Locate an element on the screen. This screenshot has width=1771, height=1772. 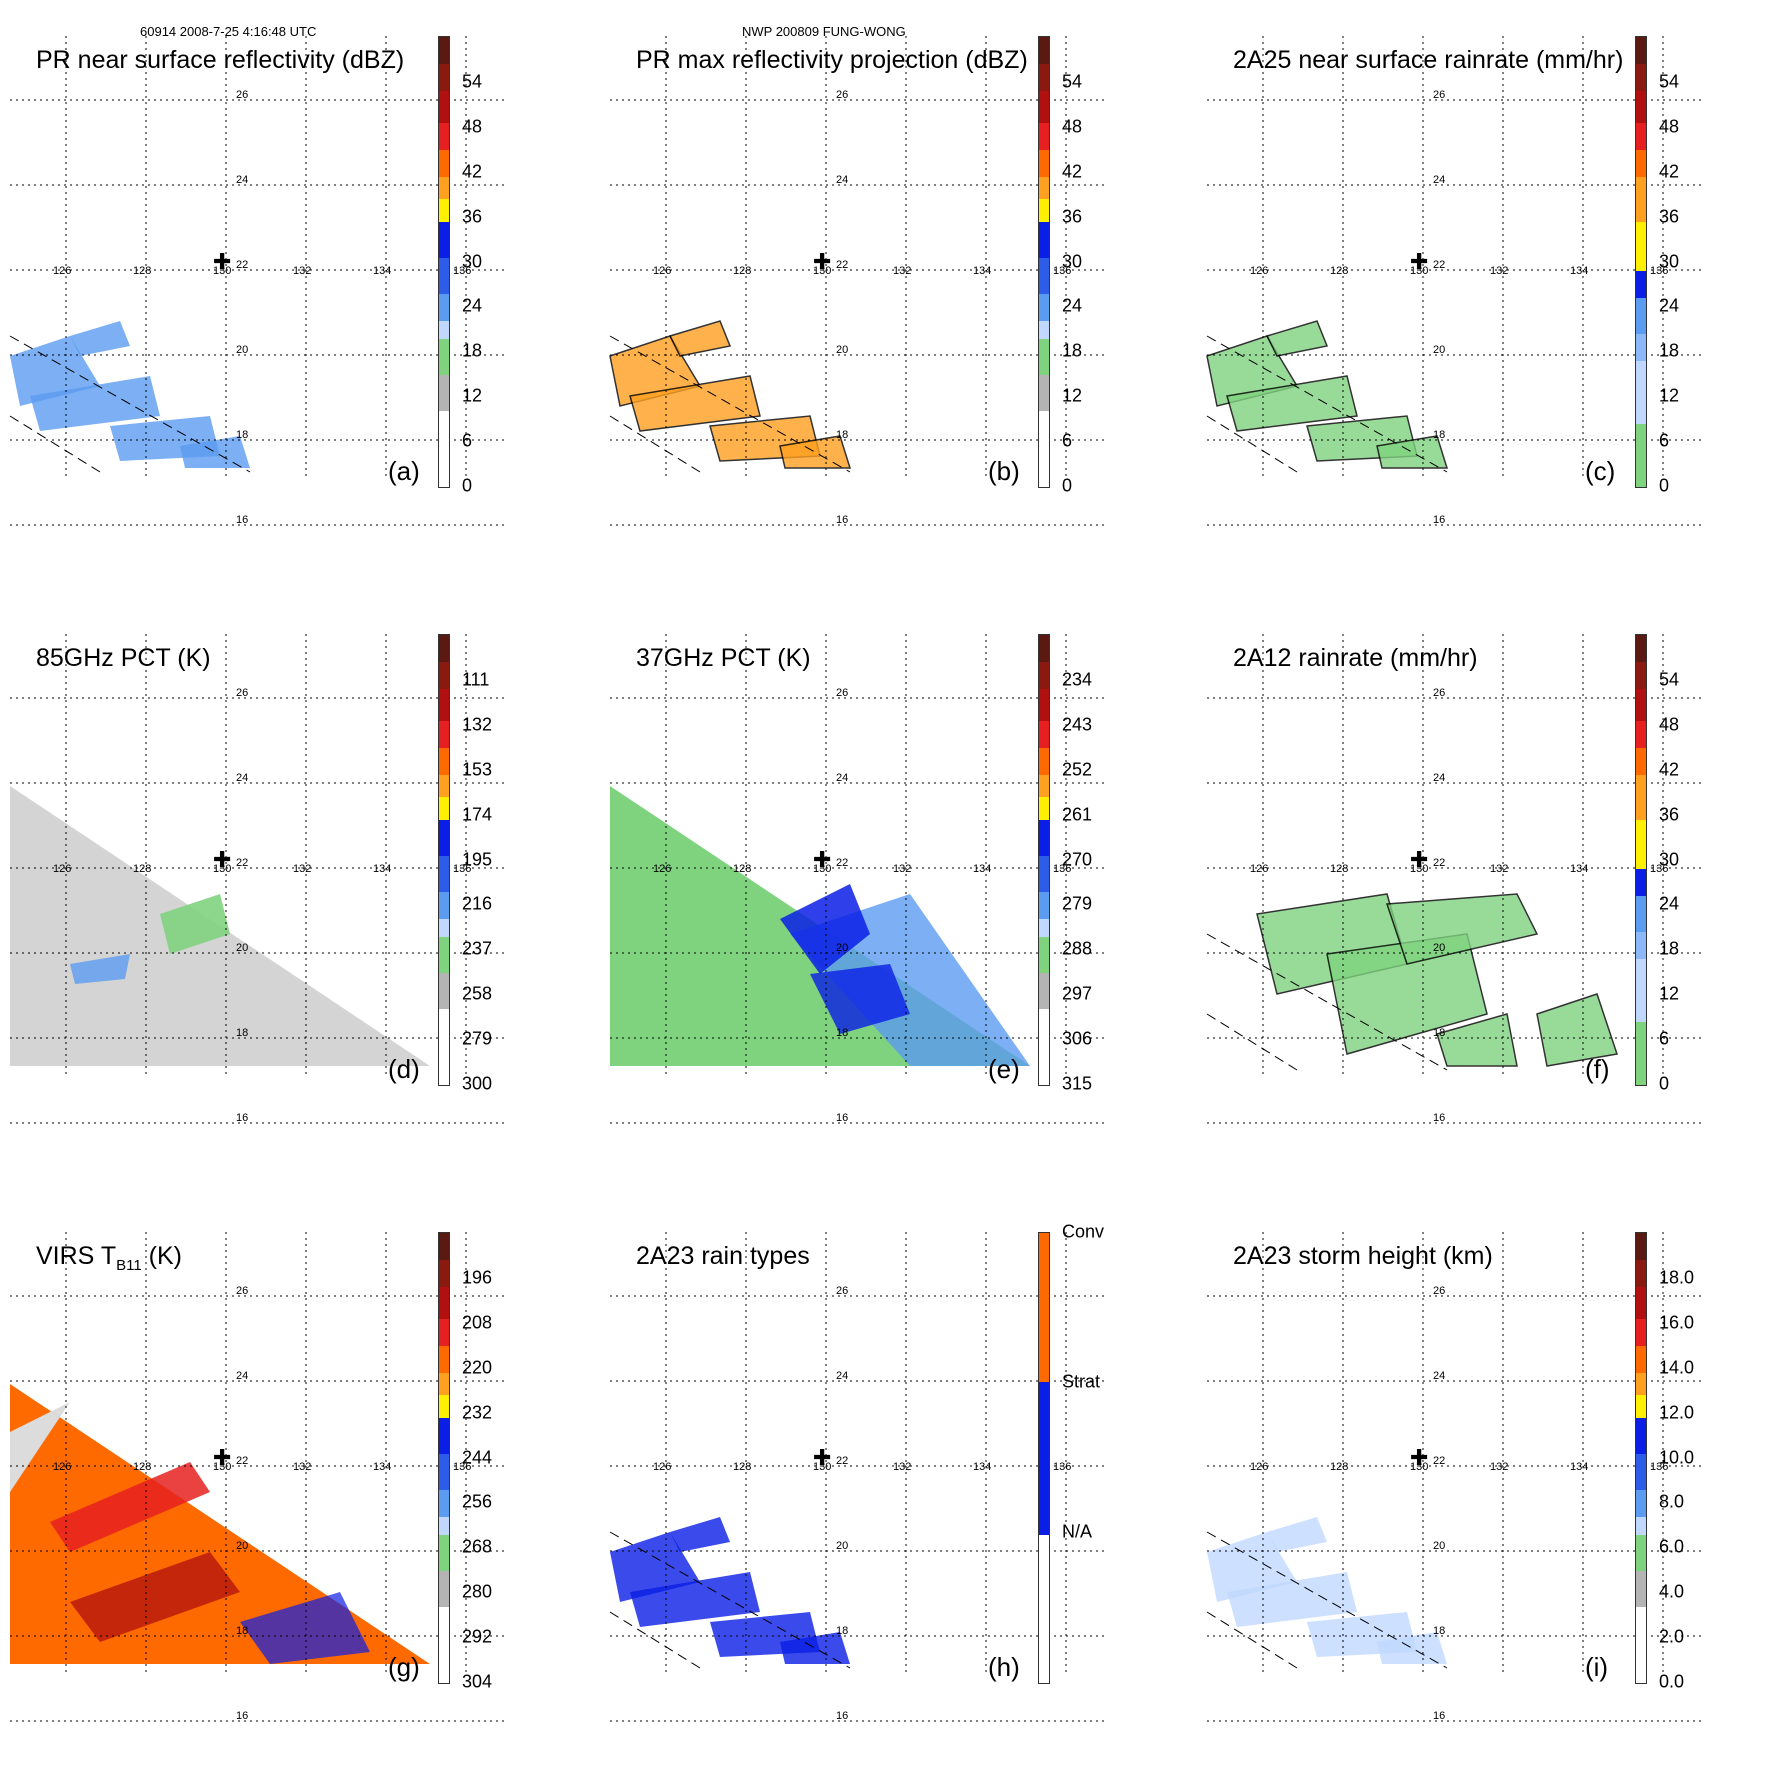
title-subscript: B11 is located at coordinates (129, 1265).